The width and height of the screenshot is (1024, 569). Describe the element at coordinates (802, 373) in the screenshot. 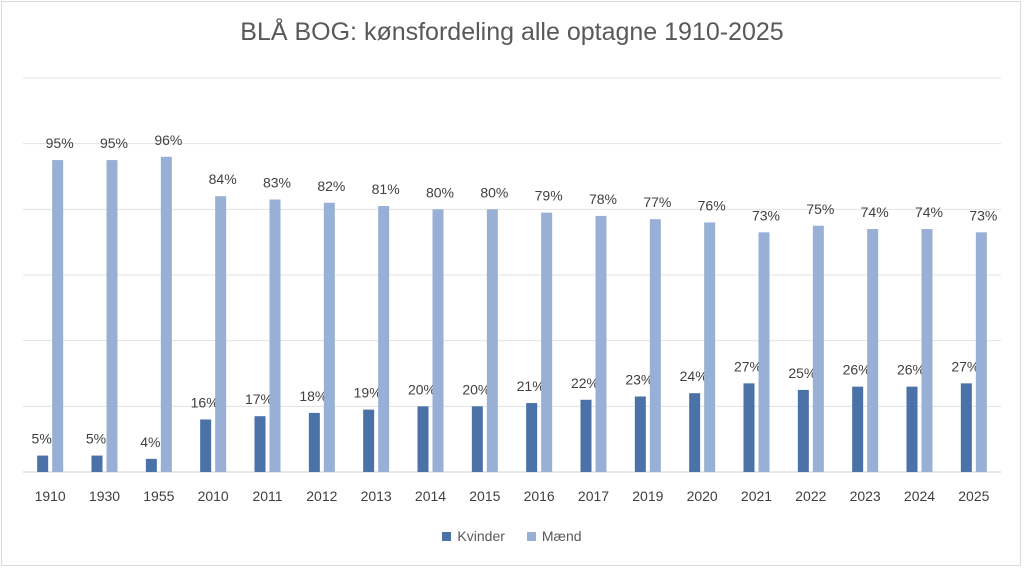

I see `data-label-kvinder: 25%` at that location.